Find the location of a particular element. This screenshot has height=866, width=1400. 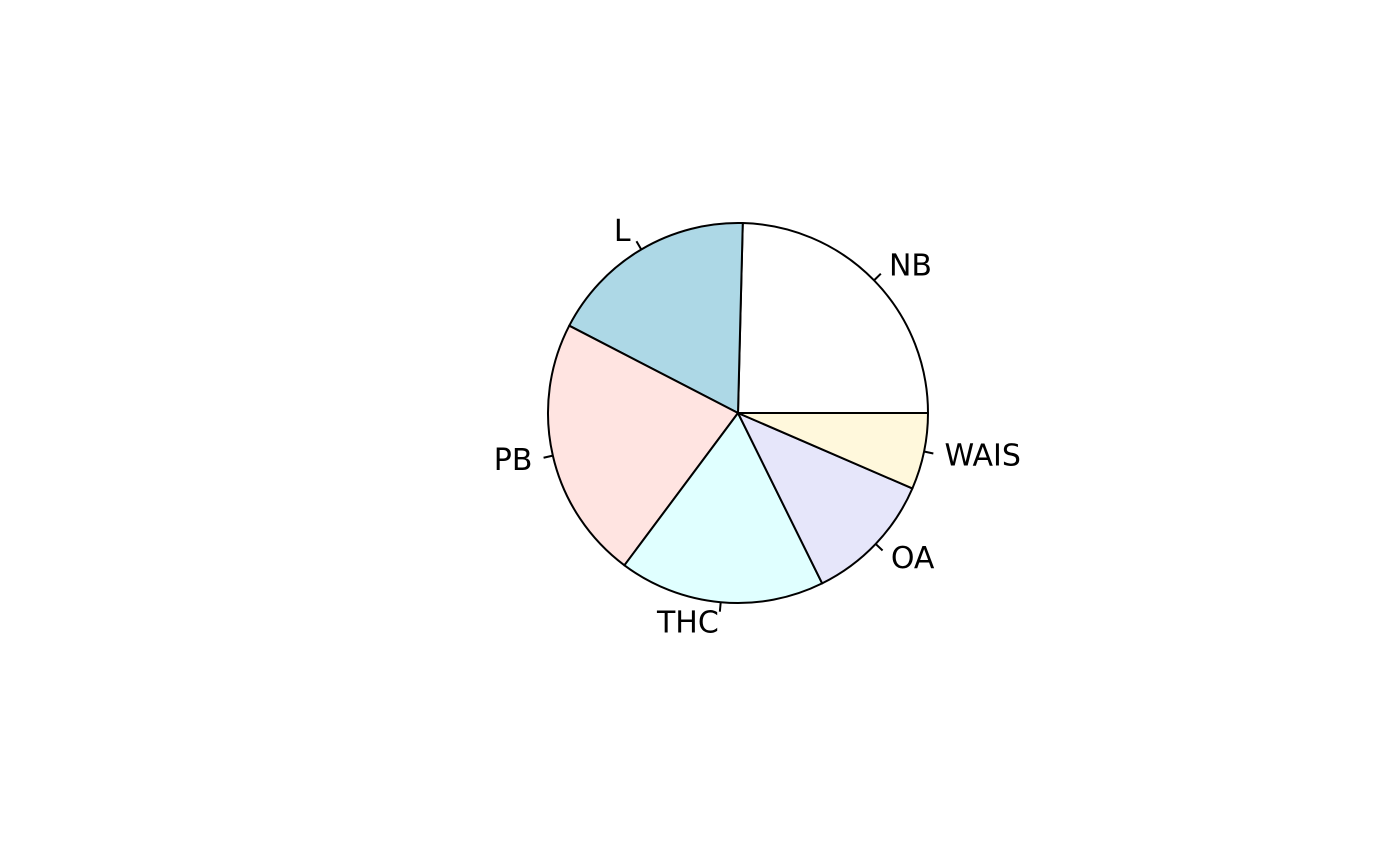

pie-label-oa: OA is located at coordinates (913, 558).